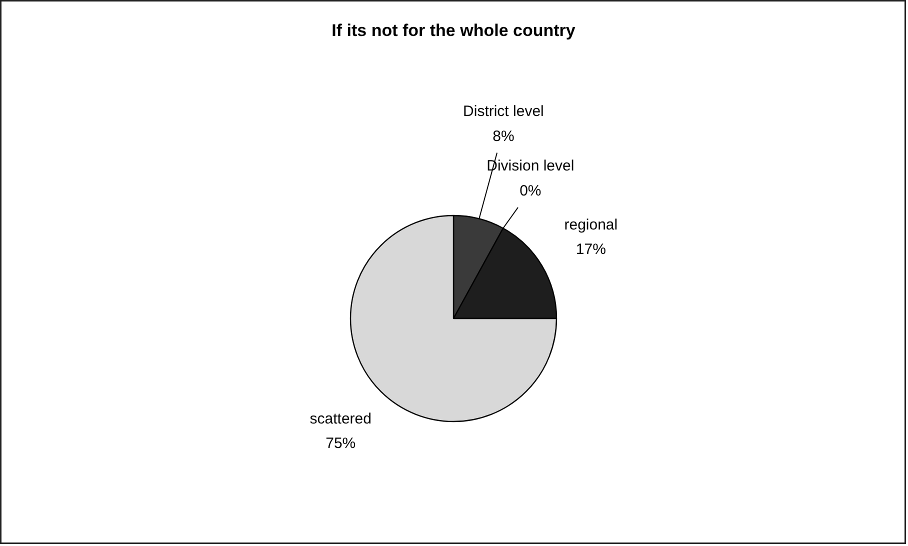 This screenshot has height=546, width=908. Describe the element at coordinates (591, 249) in the screenshot. I see `data-label: 17%` at that location.